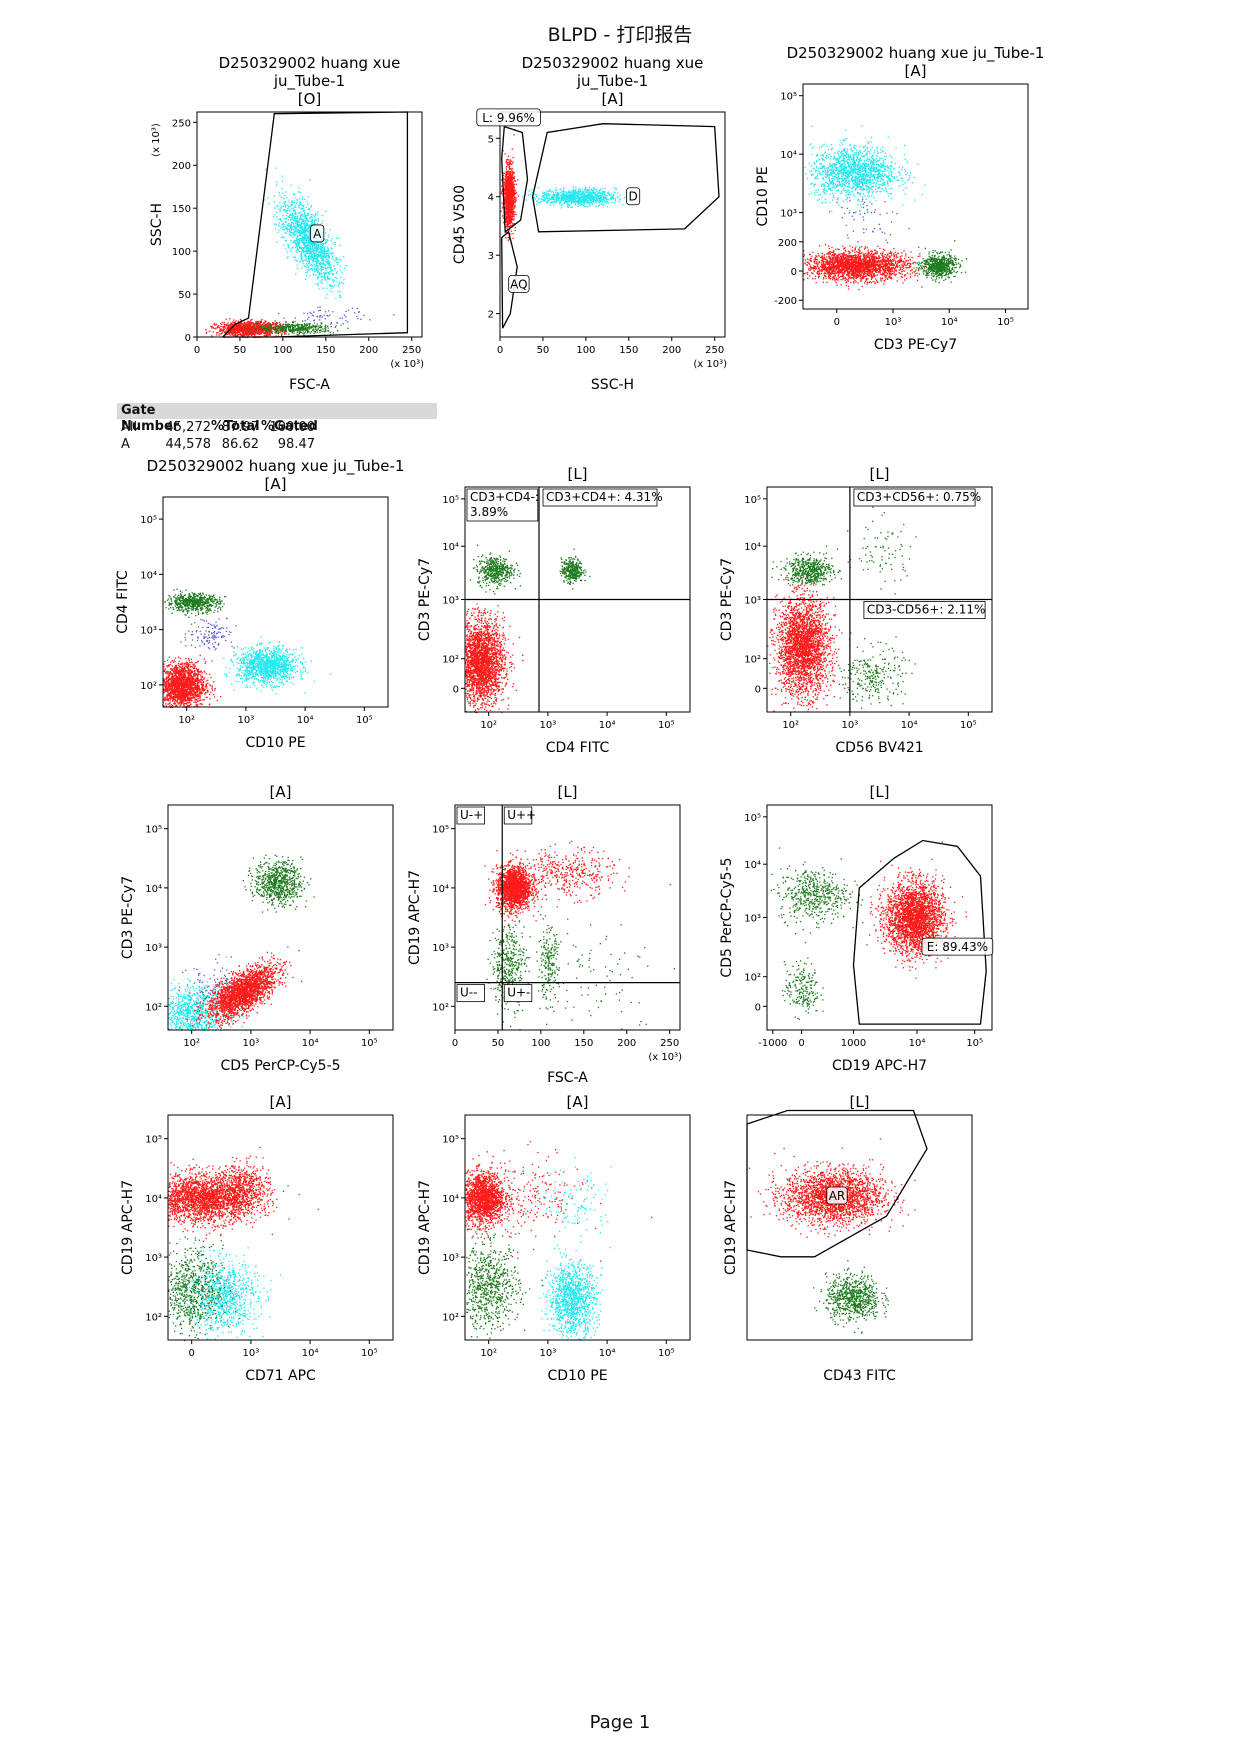  Describe the element at coordinates (504, 497) in the screenshot. I see `quadrant-label: CD3+CD4-:` at that location.